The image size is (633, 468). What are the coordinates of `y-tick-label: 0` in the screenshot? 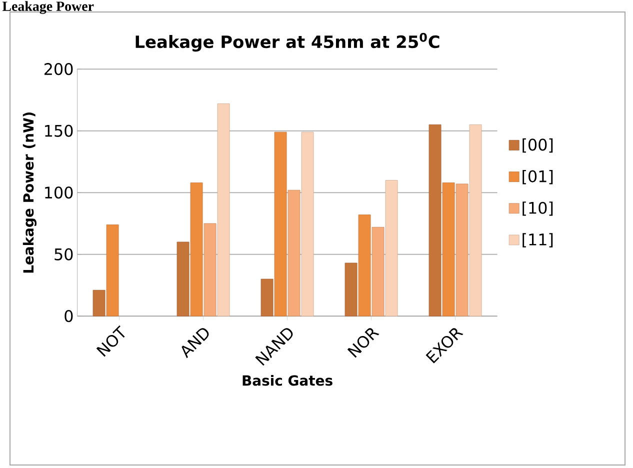 It's located at (68, 316).